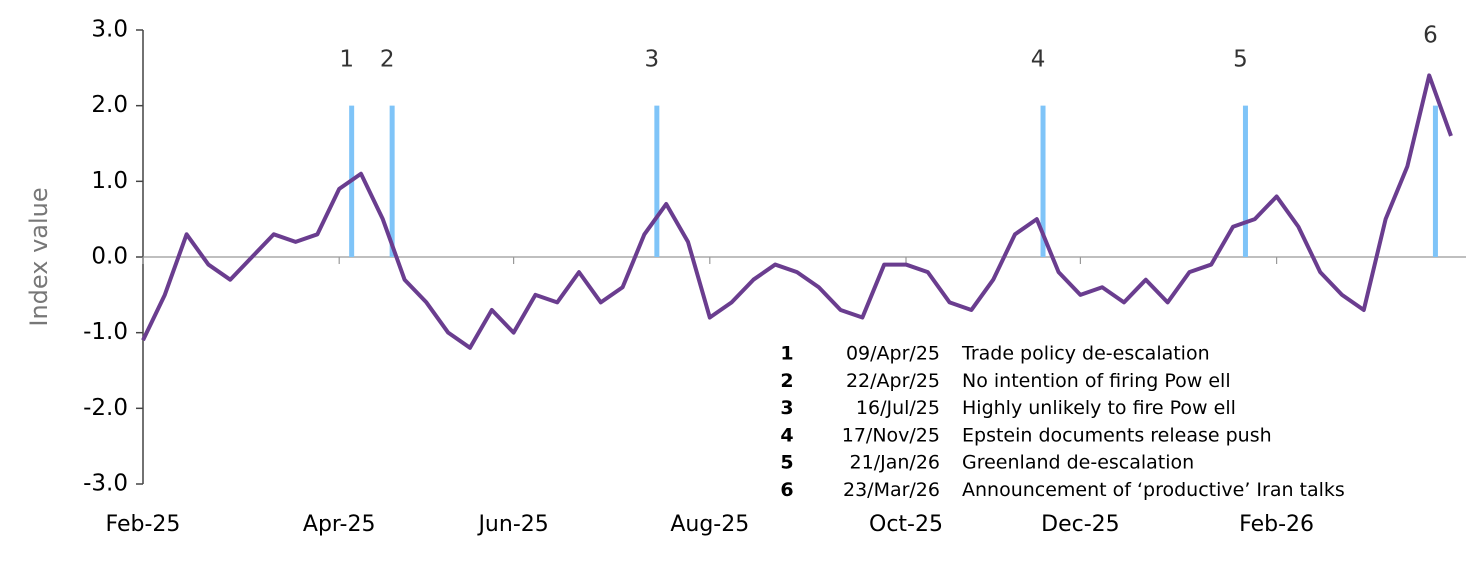 The image size is (1472, 570). What do you see at coordinates (1153, 490) in the screenshot?
I see `legend-label: Announcement of ‘productive’ Iran talks` at bounding box center [1153, 490].